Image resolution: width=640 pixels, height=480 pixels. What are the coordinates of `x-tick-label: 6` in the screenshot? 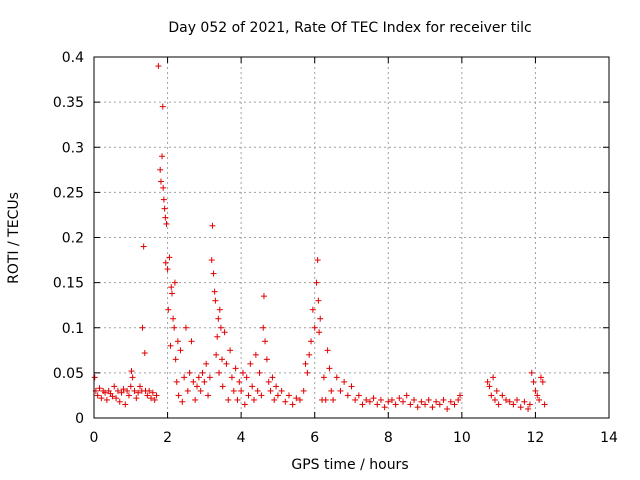 It's located at (314, 438).